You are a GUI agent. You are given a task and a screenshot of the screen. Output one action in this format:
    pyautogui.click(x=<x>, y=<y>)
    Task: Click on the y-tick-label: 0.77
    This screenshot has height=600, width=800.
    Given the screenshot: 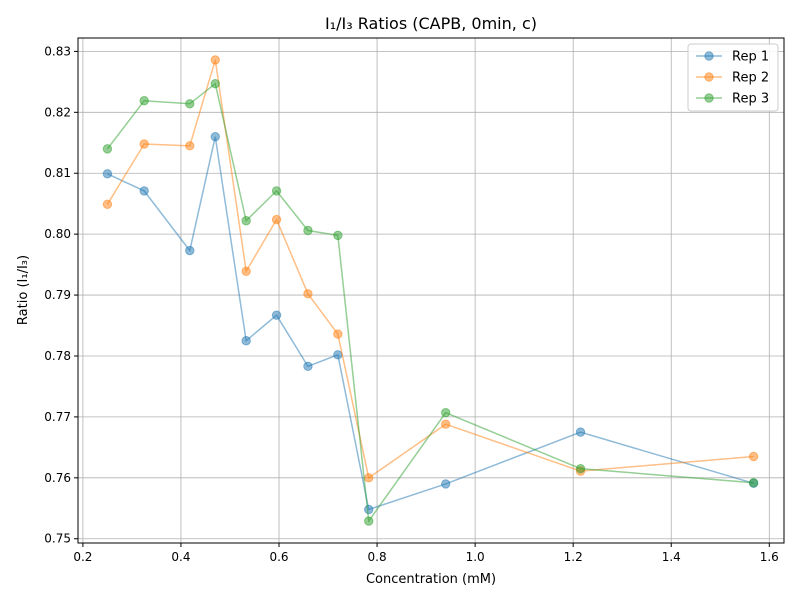 What is the action you would take?
    pyautogui.click(x=57, y=417)
    